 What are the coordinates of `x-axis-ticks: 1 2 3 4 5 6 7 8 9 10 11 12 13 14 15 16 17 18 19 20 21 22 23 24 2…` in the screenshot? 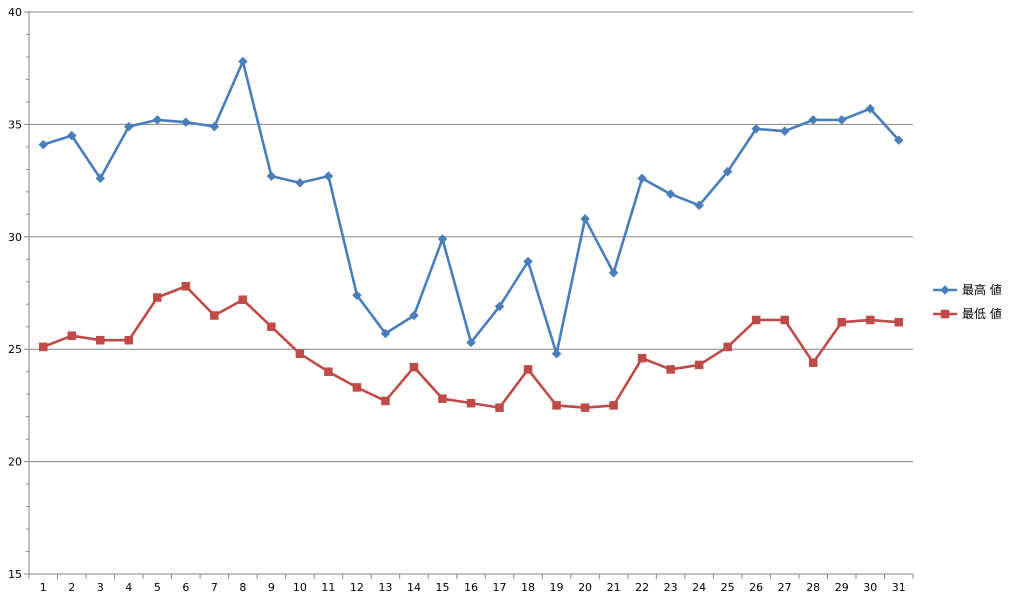 It's located at (471, 584).